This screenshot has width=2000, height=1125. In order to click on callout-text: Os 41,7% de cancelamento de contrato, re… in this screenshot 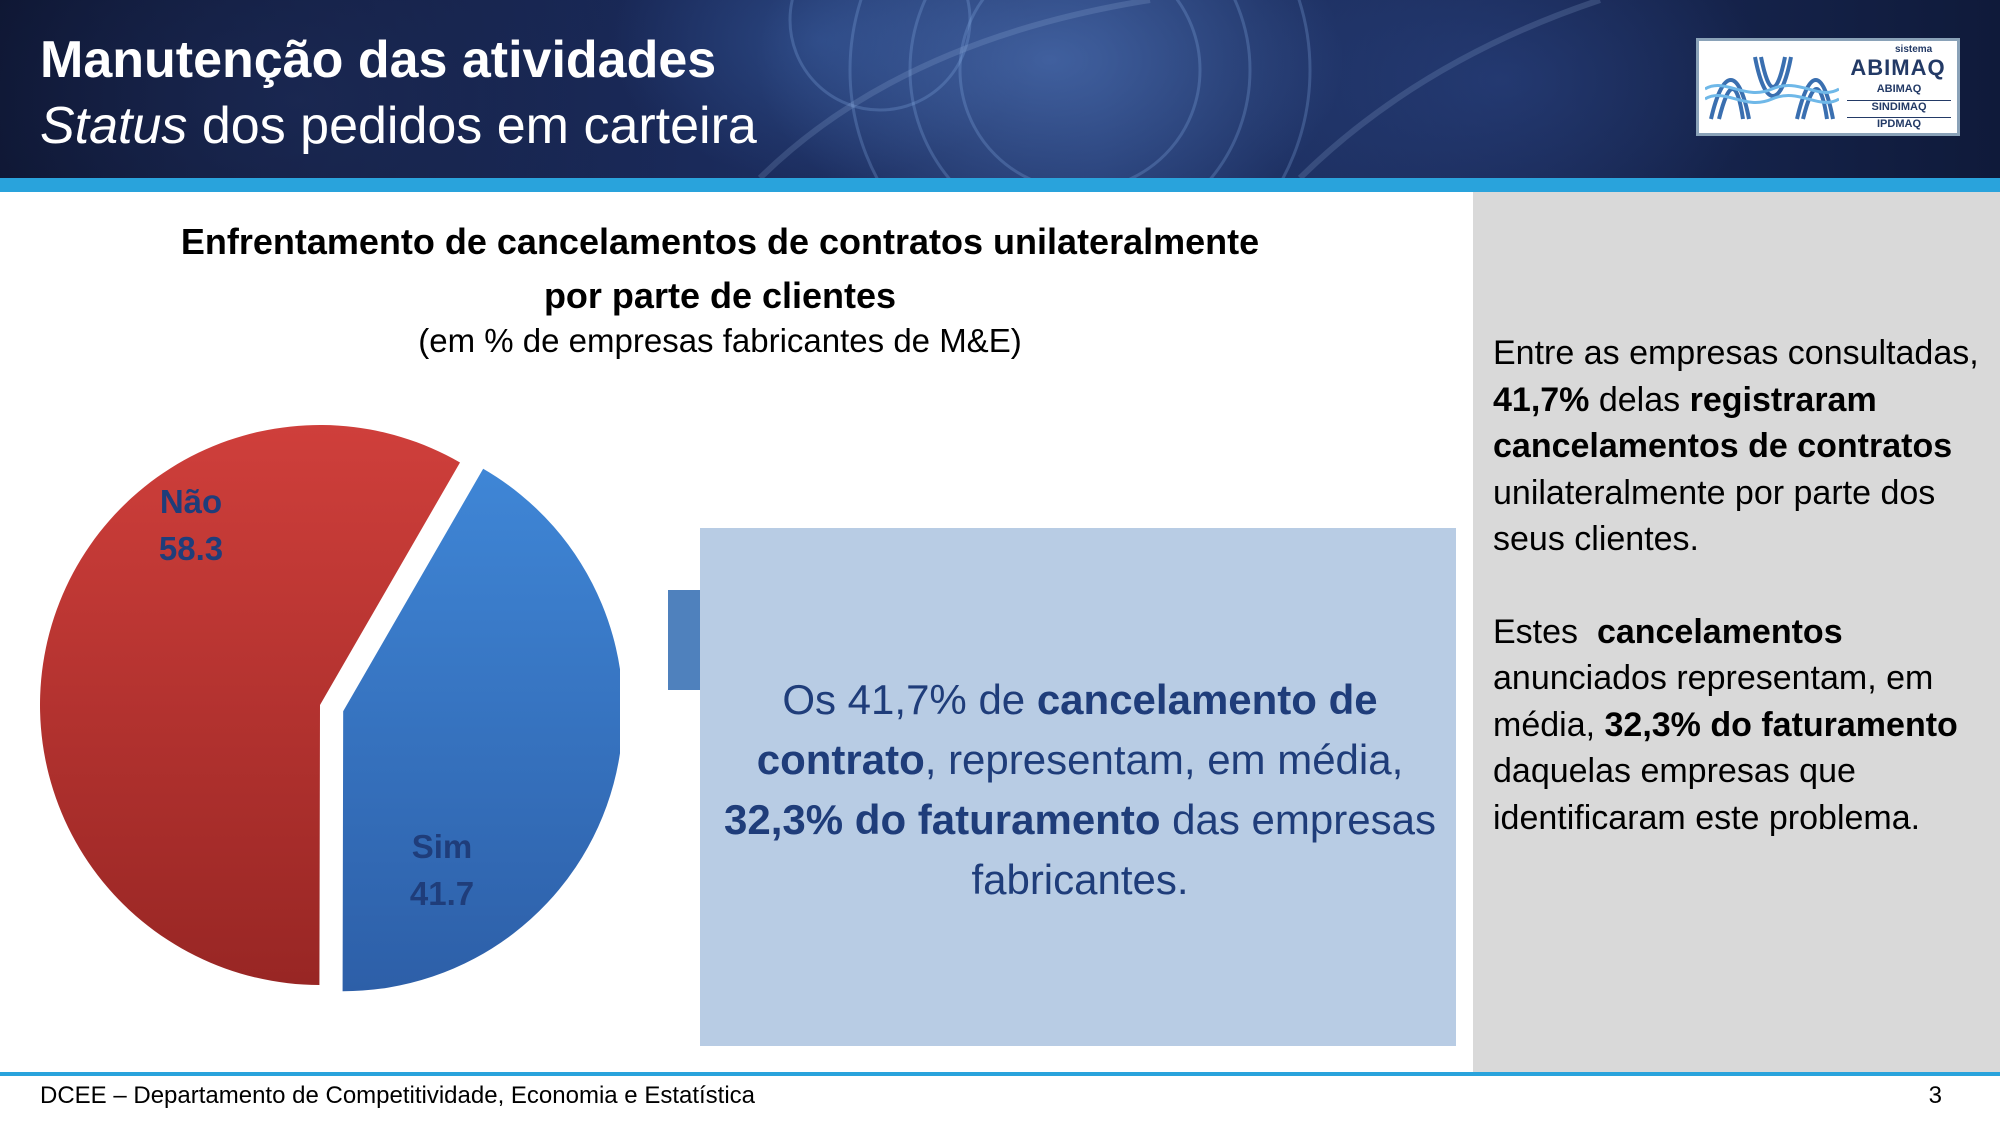, I will do `click(1080, 790)`.